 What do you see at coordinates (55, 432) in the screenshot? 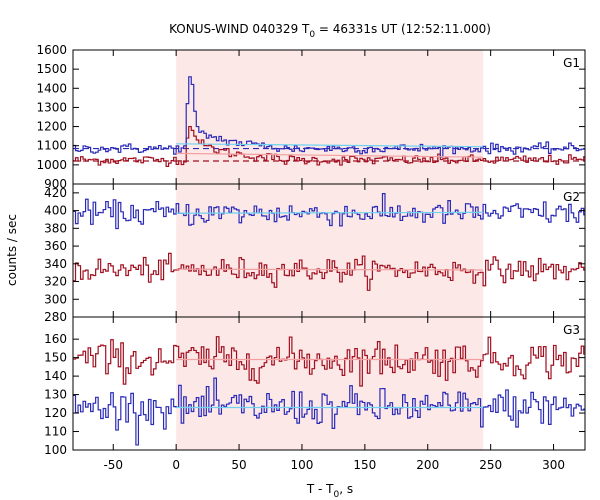
I see `y-tick-label: 110` at bounding box center [55, 432].